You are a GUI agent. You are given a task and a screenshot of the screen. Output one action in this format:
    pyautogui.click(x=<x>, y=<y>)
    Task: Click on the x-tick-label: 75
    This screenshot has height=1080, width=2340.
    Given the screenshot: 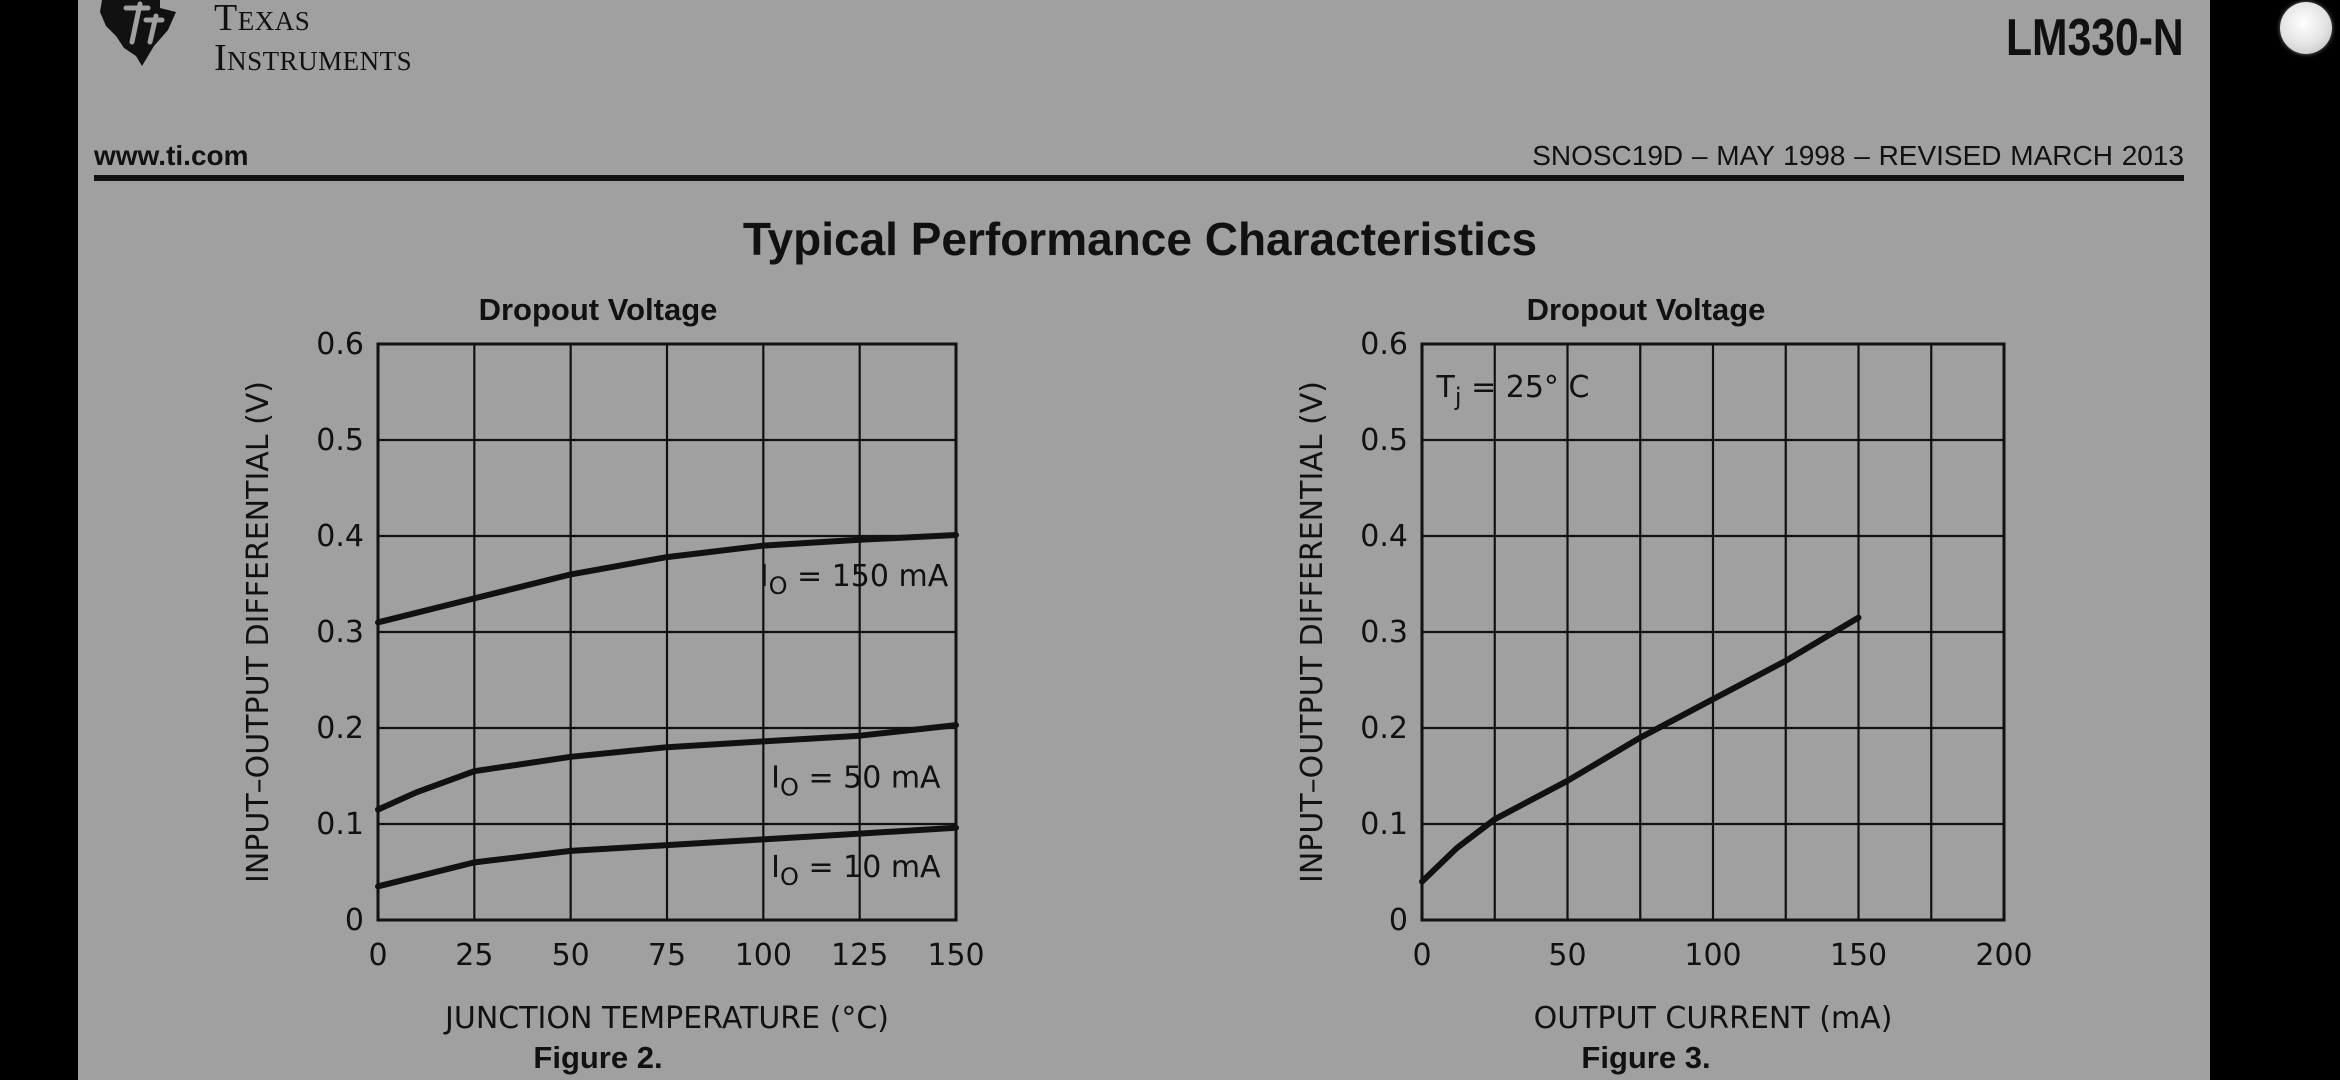 What is the action you would take?
    pyautogui.click(x=667, y=955)
    